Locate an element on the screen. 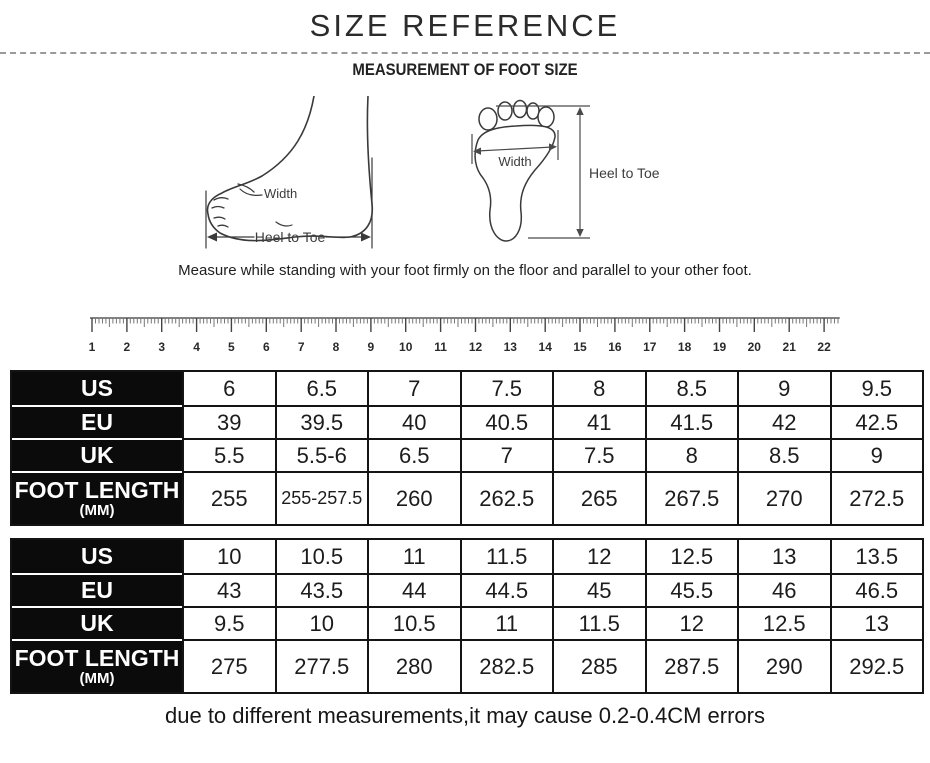  ruler-number: 9 is located at coordinates (371, 347).